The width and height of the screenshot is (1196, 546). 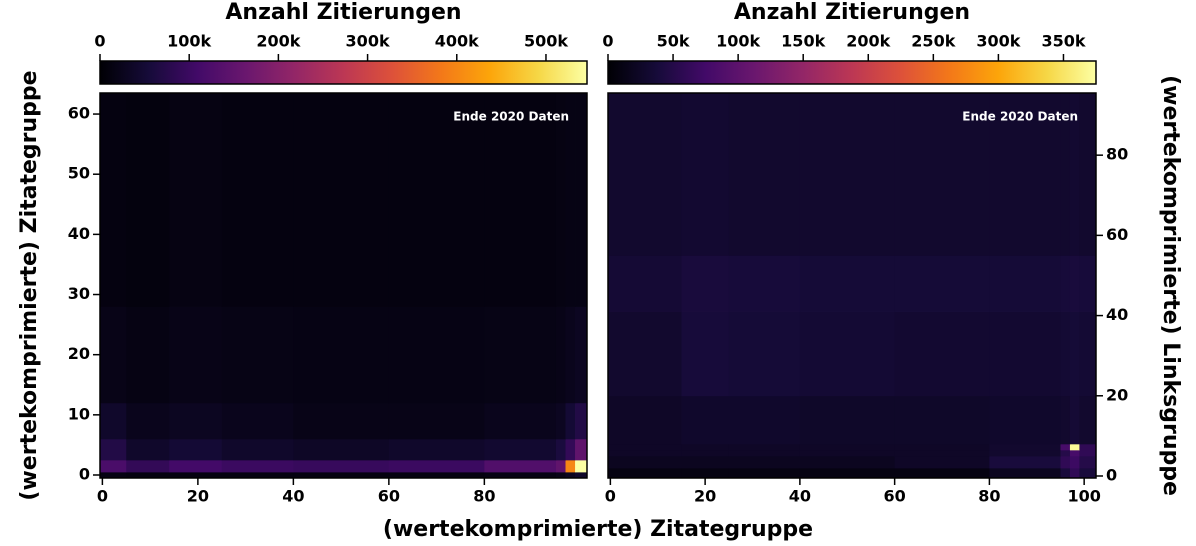 What do you see at coordinates (852, 72) in the screenshot?
I see `colorbar` at bounding box center [852, 72].